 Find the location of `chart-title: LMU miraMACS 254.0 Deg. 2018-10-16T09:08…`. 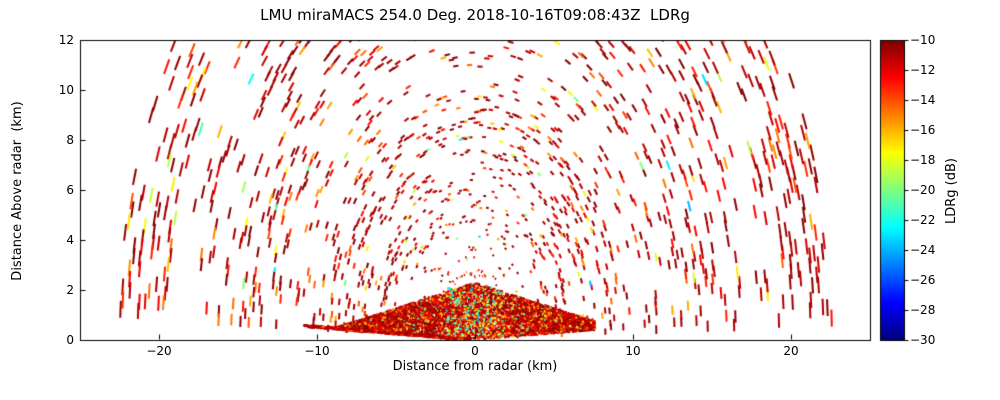

chart-title: LMU miraMACS 254.0 Deg. 2018-10-16T09:08… is located at coordinates (475, 15).